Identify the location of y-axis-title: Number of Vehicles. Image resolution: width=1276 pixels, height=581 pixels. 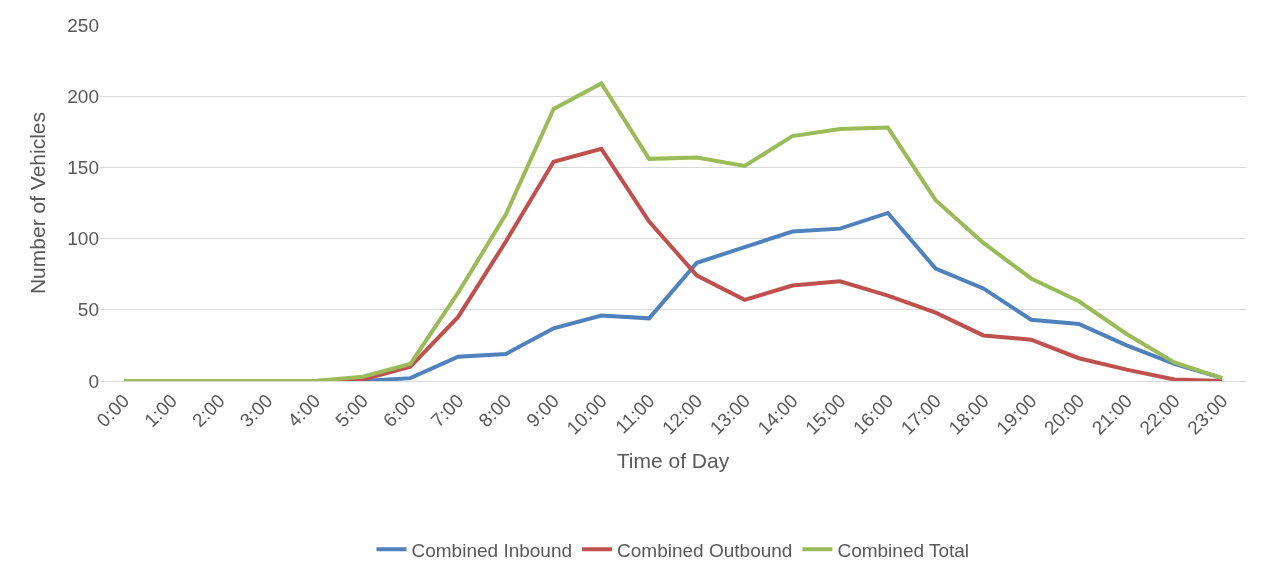
(38, 203).